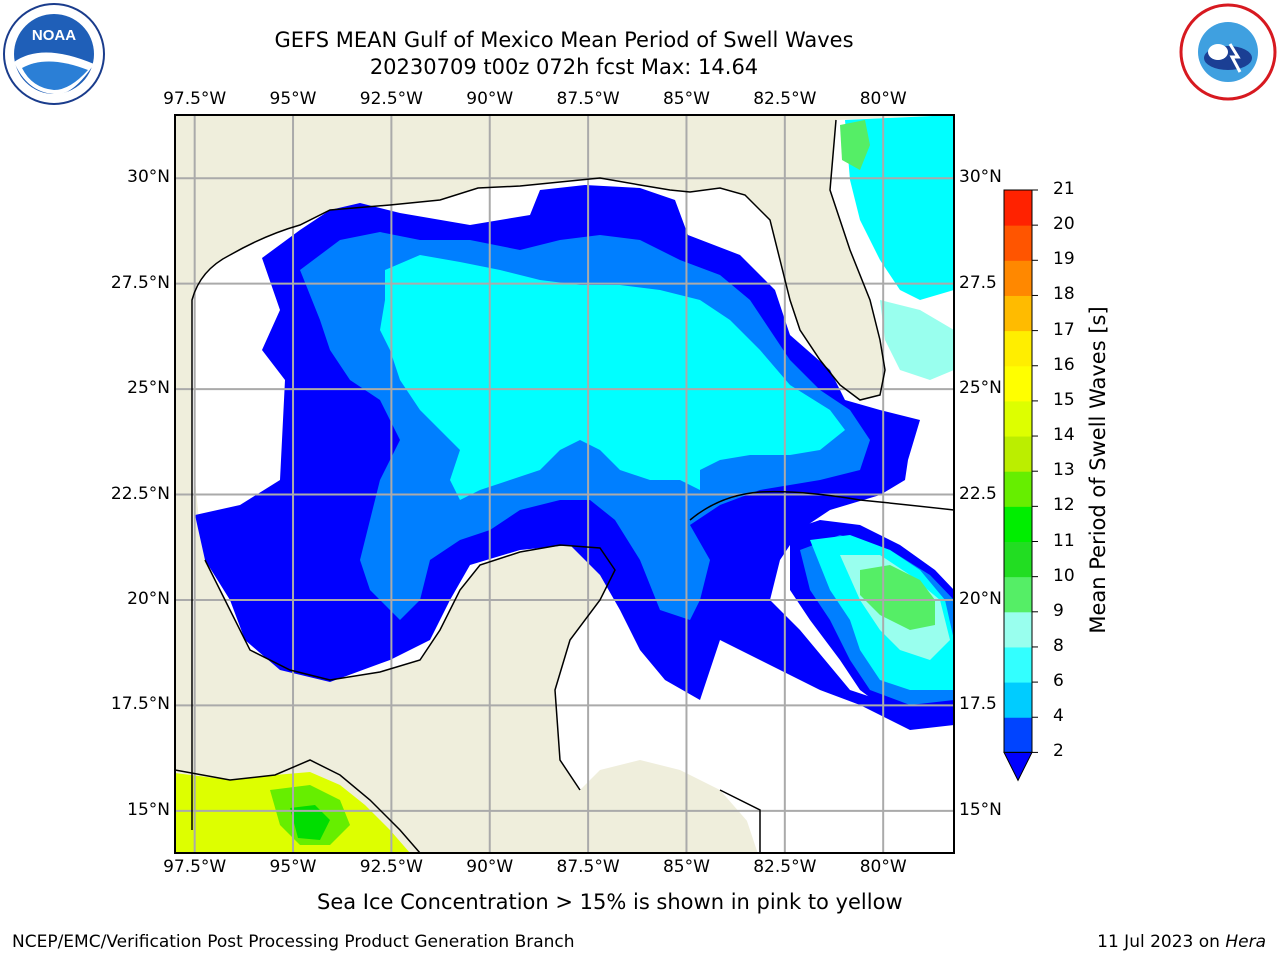 This screenshot has height=960, width=1280. I want to click on lat-label-left: 17.5°N, so click(140, 704).